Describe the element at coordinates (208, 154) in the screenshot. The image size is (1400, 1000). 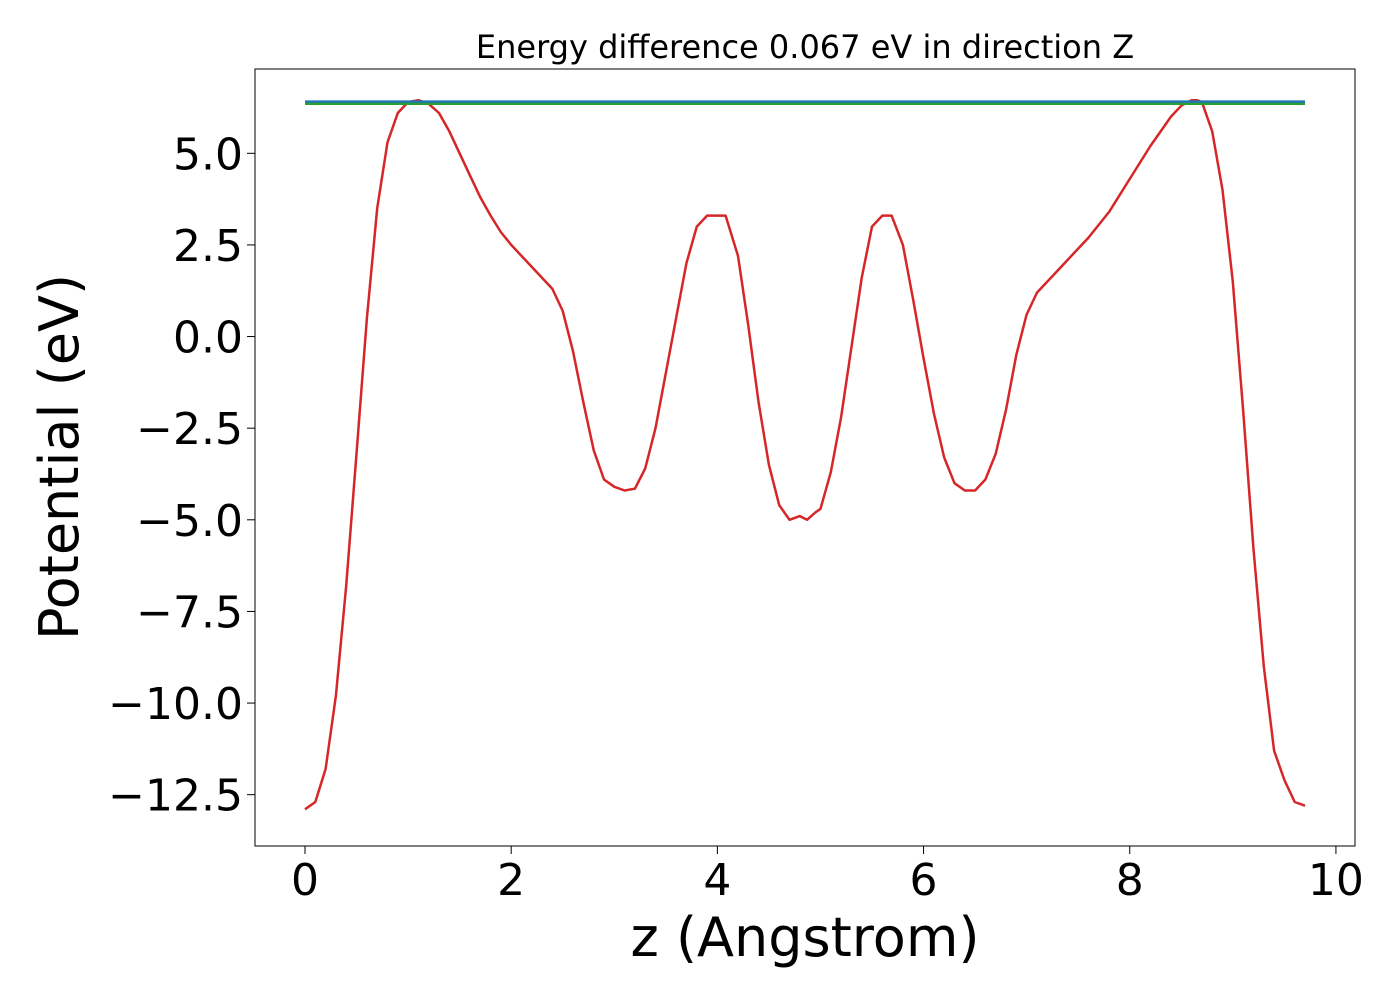
I see `y-tick-label: 5.0` at that location.